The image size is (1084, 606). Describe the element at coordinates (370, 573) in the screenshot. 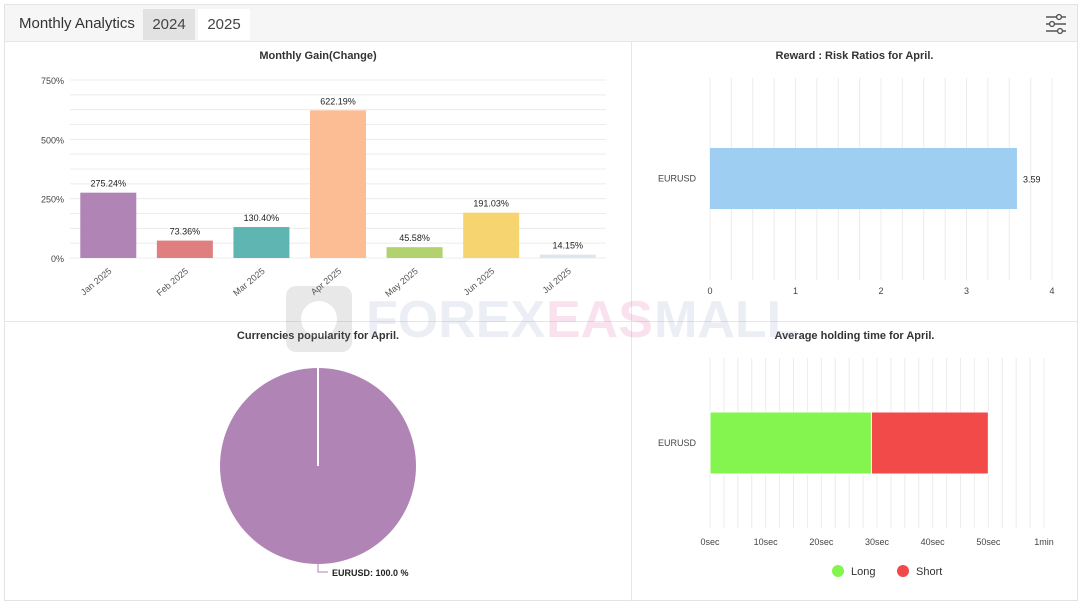

I see `data-label: EURUSD: 100.0 %` at that location.